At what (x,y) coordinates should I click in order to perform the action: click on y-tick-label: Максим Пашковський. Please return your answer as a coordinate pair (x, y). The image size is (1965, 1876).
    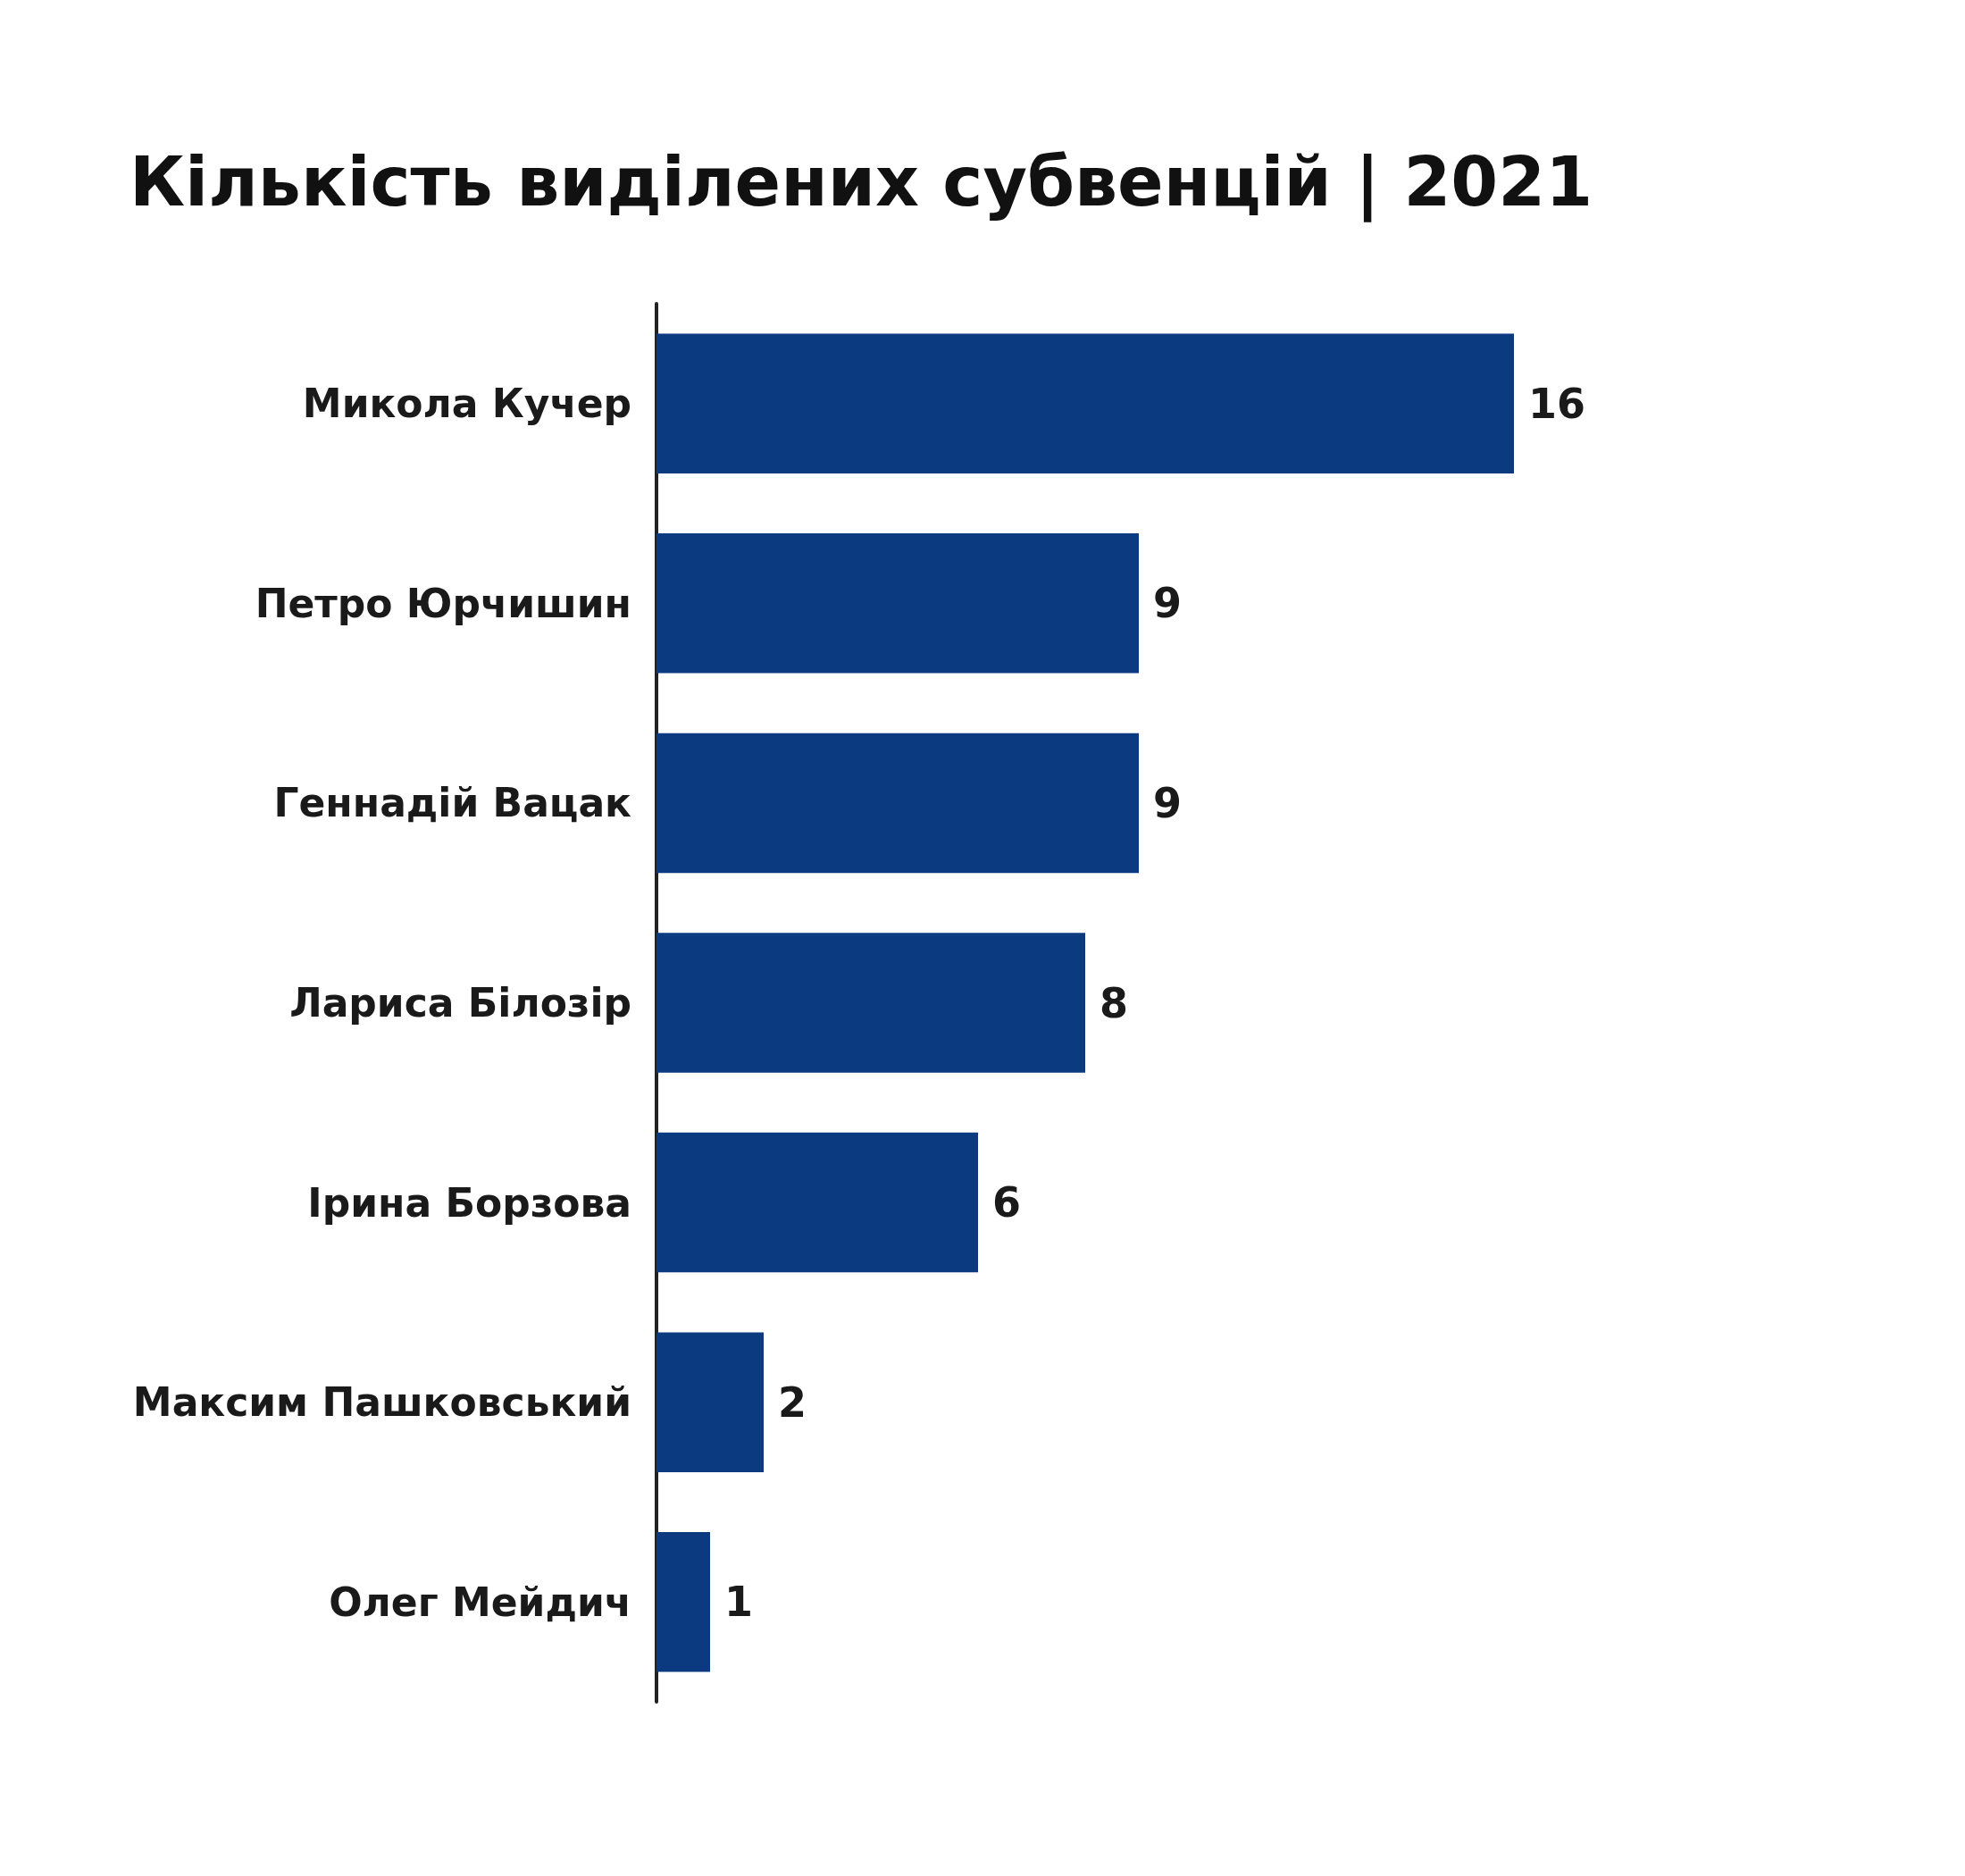
    Looking at the image, I should click on (381, 1402).